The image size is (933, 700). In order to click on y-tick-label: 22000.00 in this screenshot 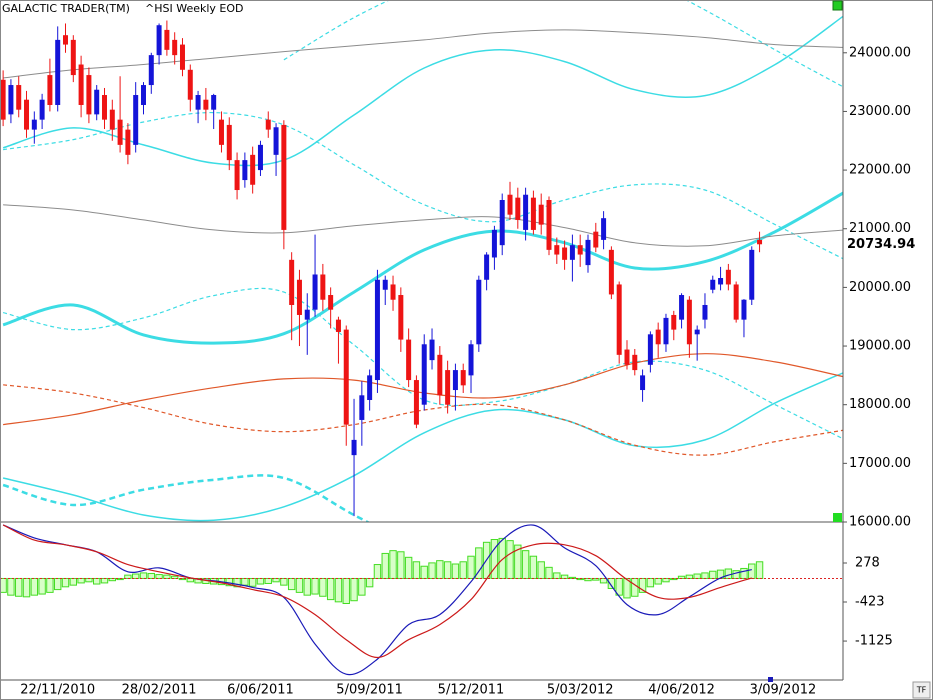, I will do `click(880, 170)`.